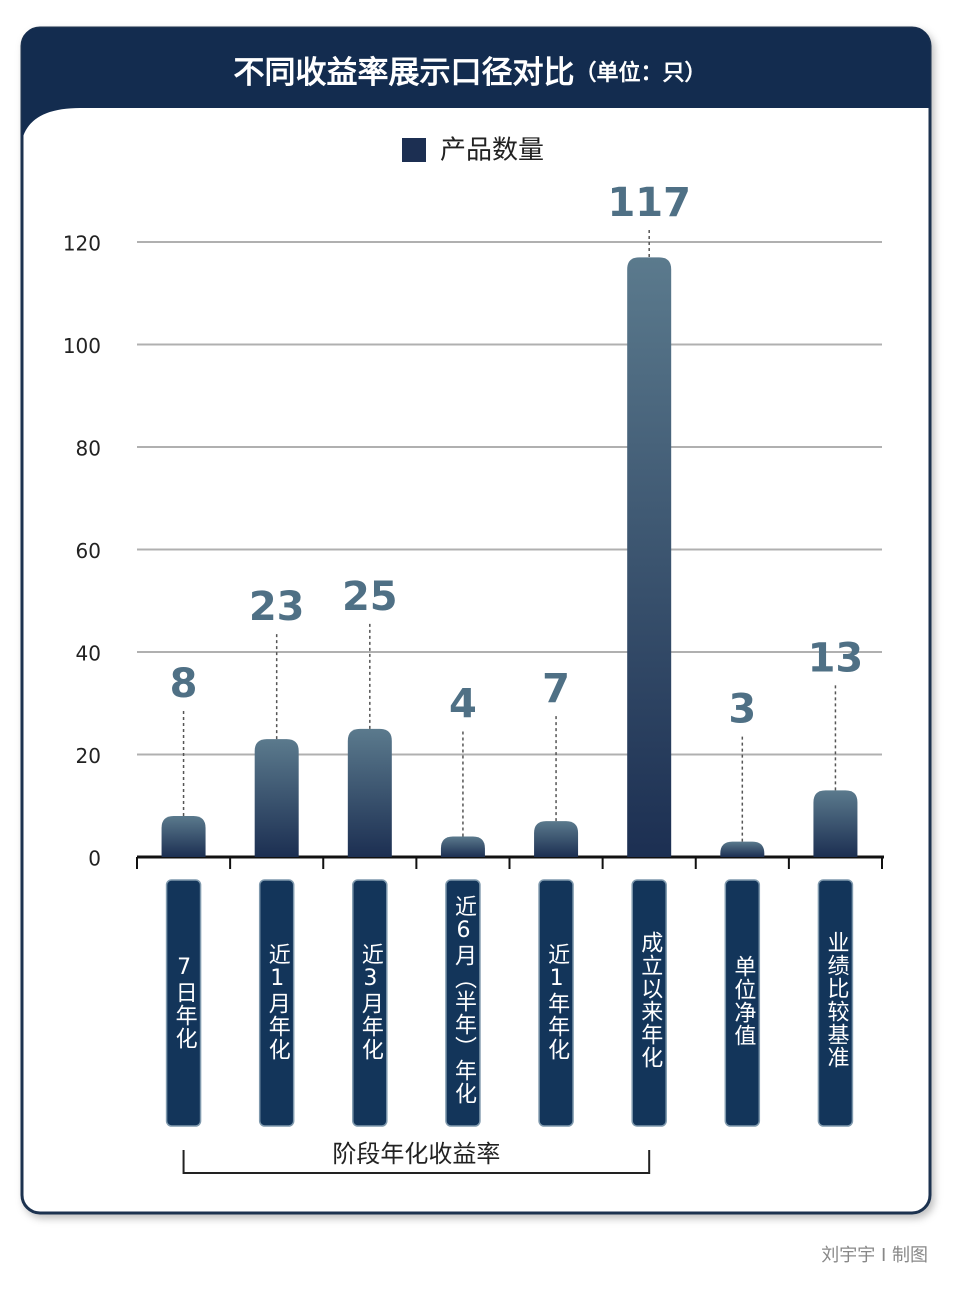 The image size is (960, 1290). I want to click on x-tick-label: 成立以来年化, so click(650, 1000).